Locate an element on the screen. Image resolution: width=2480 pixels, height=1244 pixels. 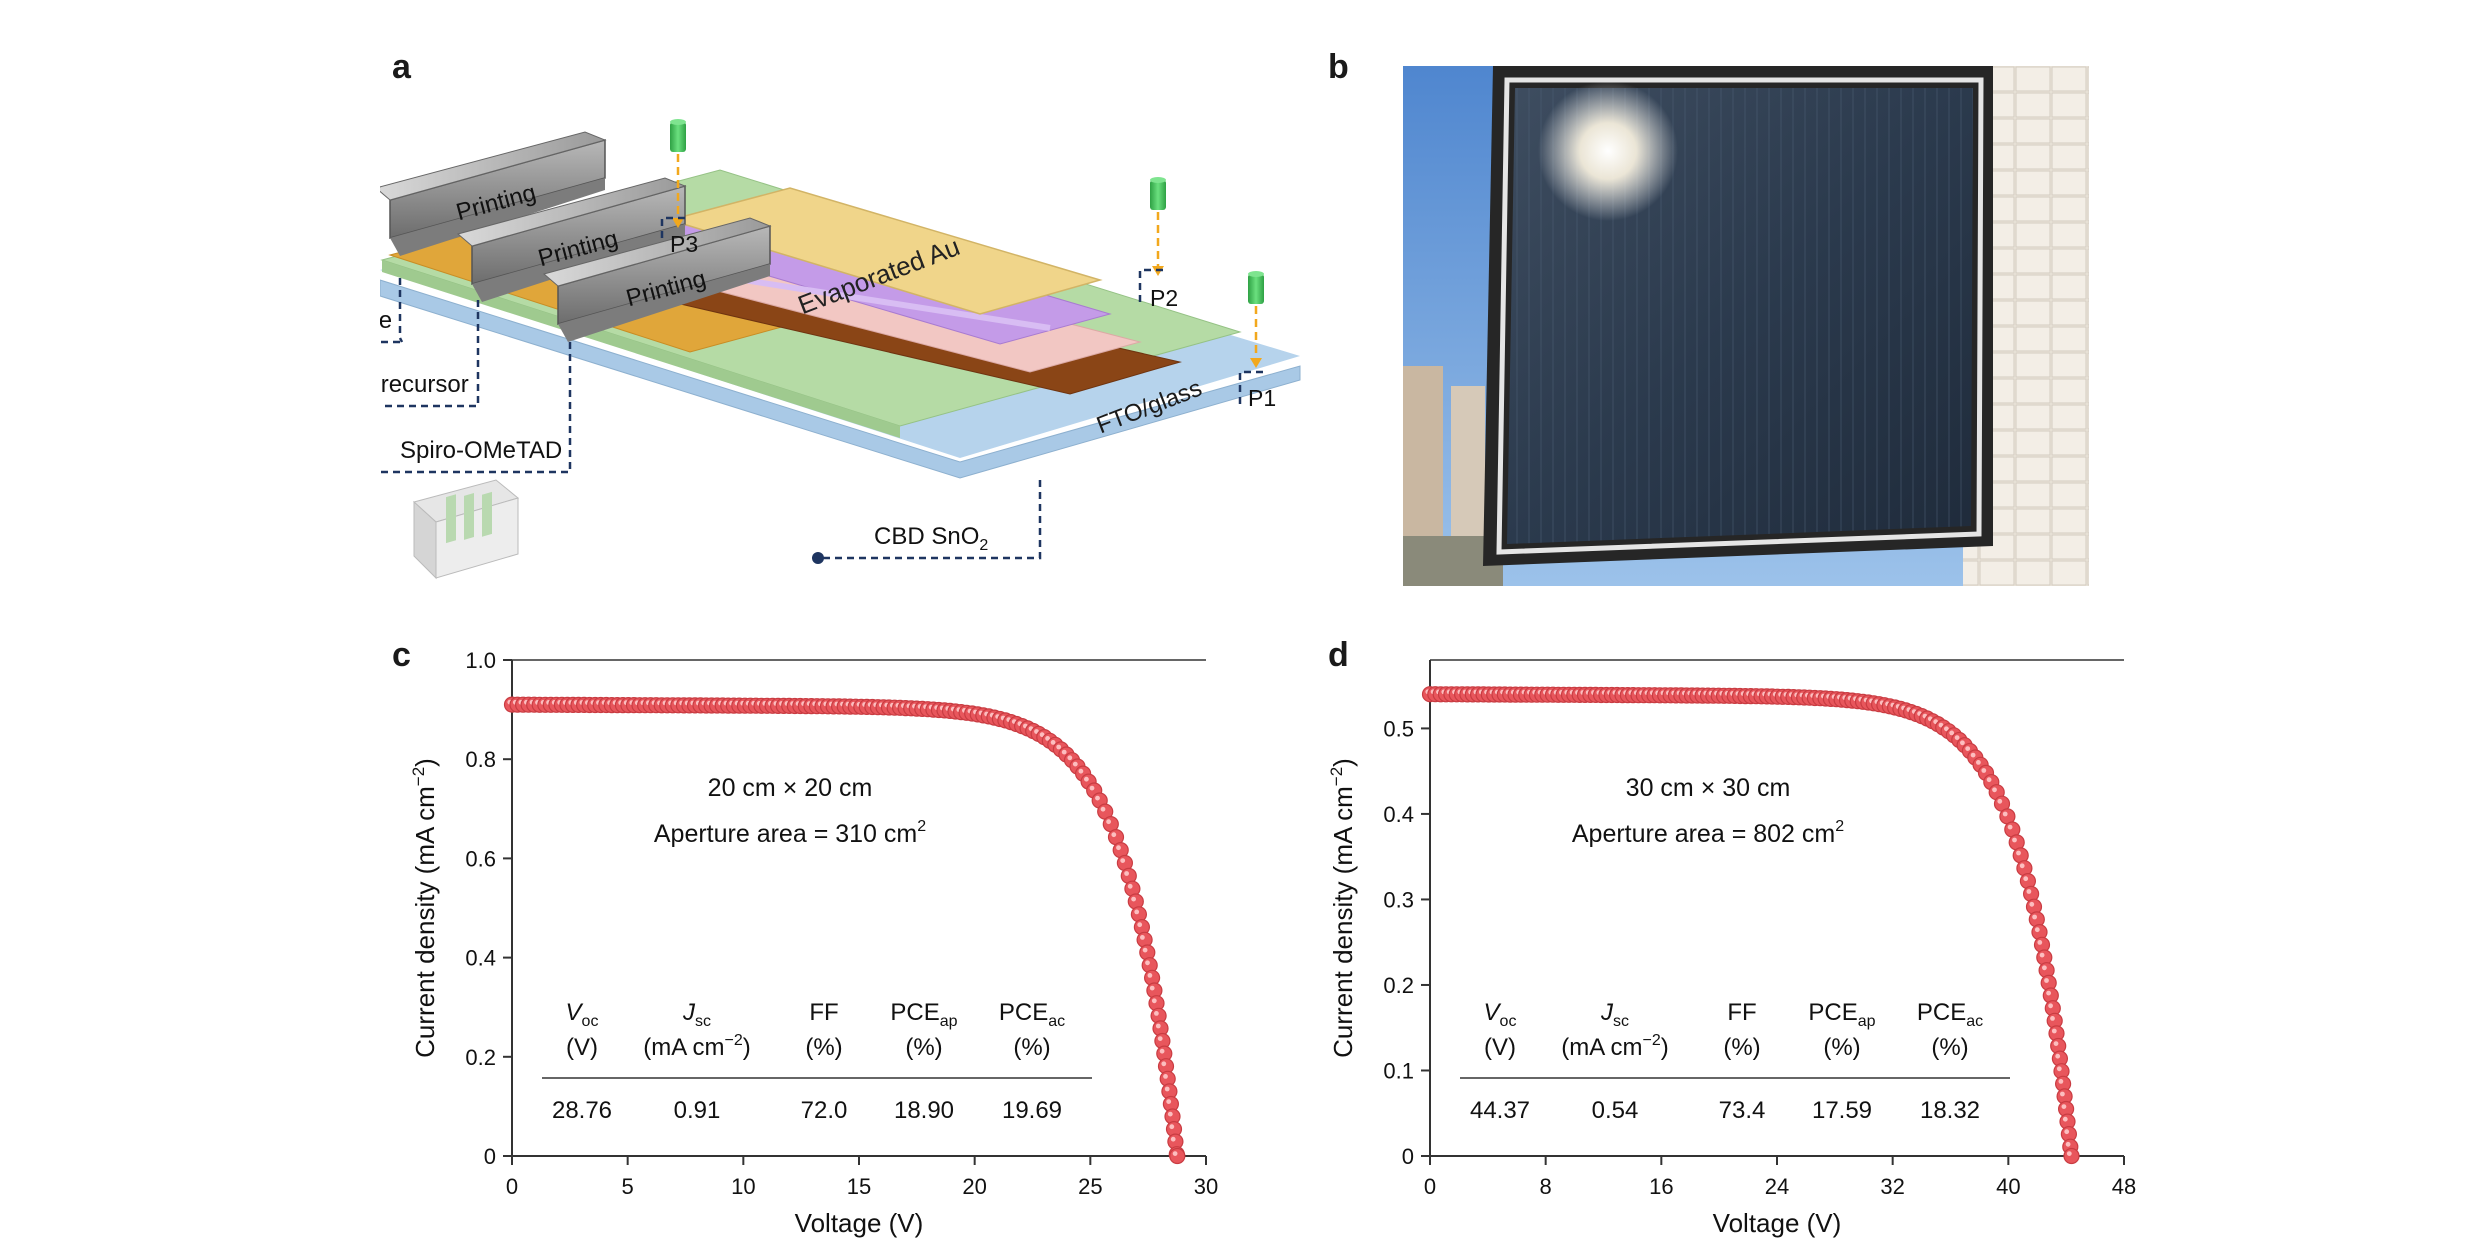
device-size-annotation: 20 cm × 20 cm is located at coordinates (790, 788).